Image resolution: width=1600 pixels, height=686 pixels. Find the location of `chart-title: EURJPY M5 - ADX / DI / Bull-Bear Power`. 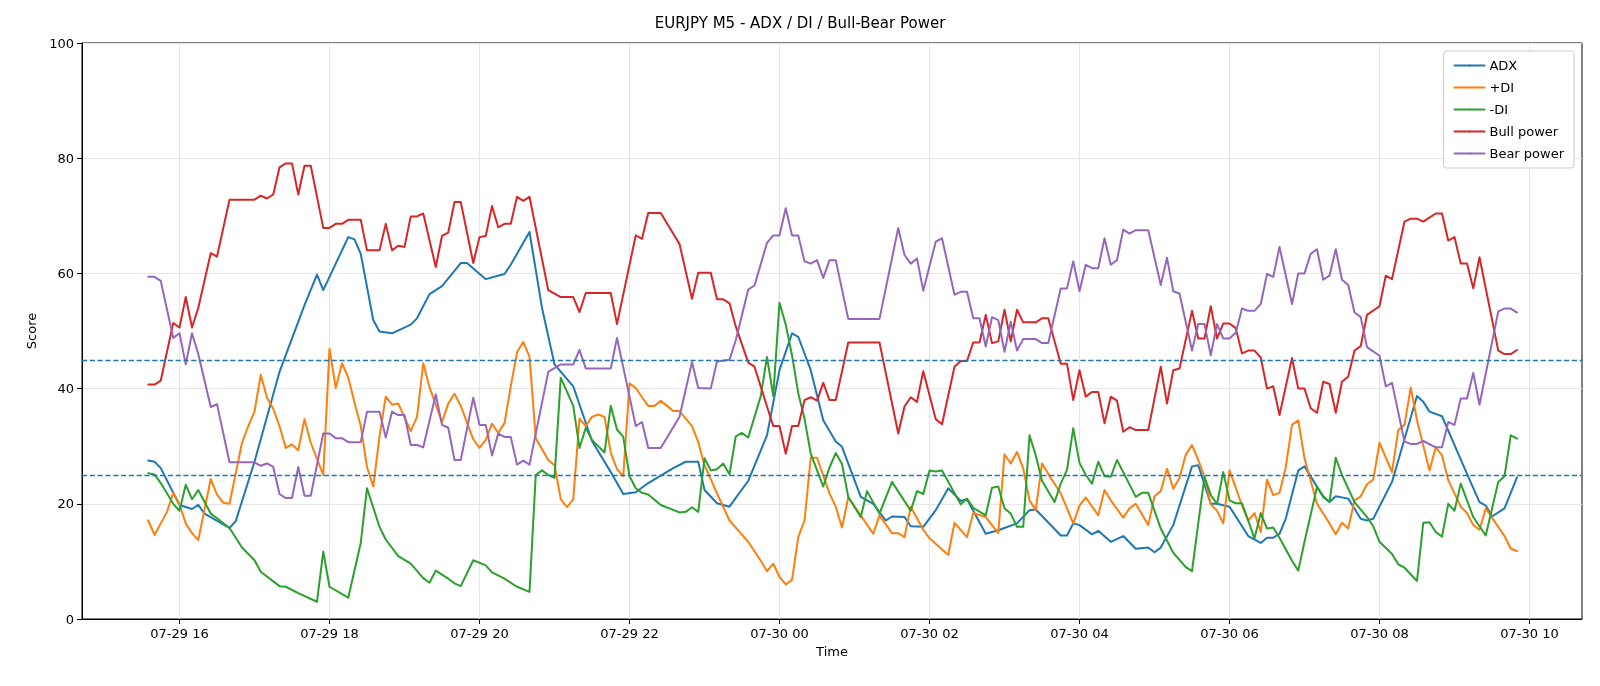

chart-title: EURJPY M5 - ADX / DI / Bull-Bear Power is located at coordinates (800, 22).